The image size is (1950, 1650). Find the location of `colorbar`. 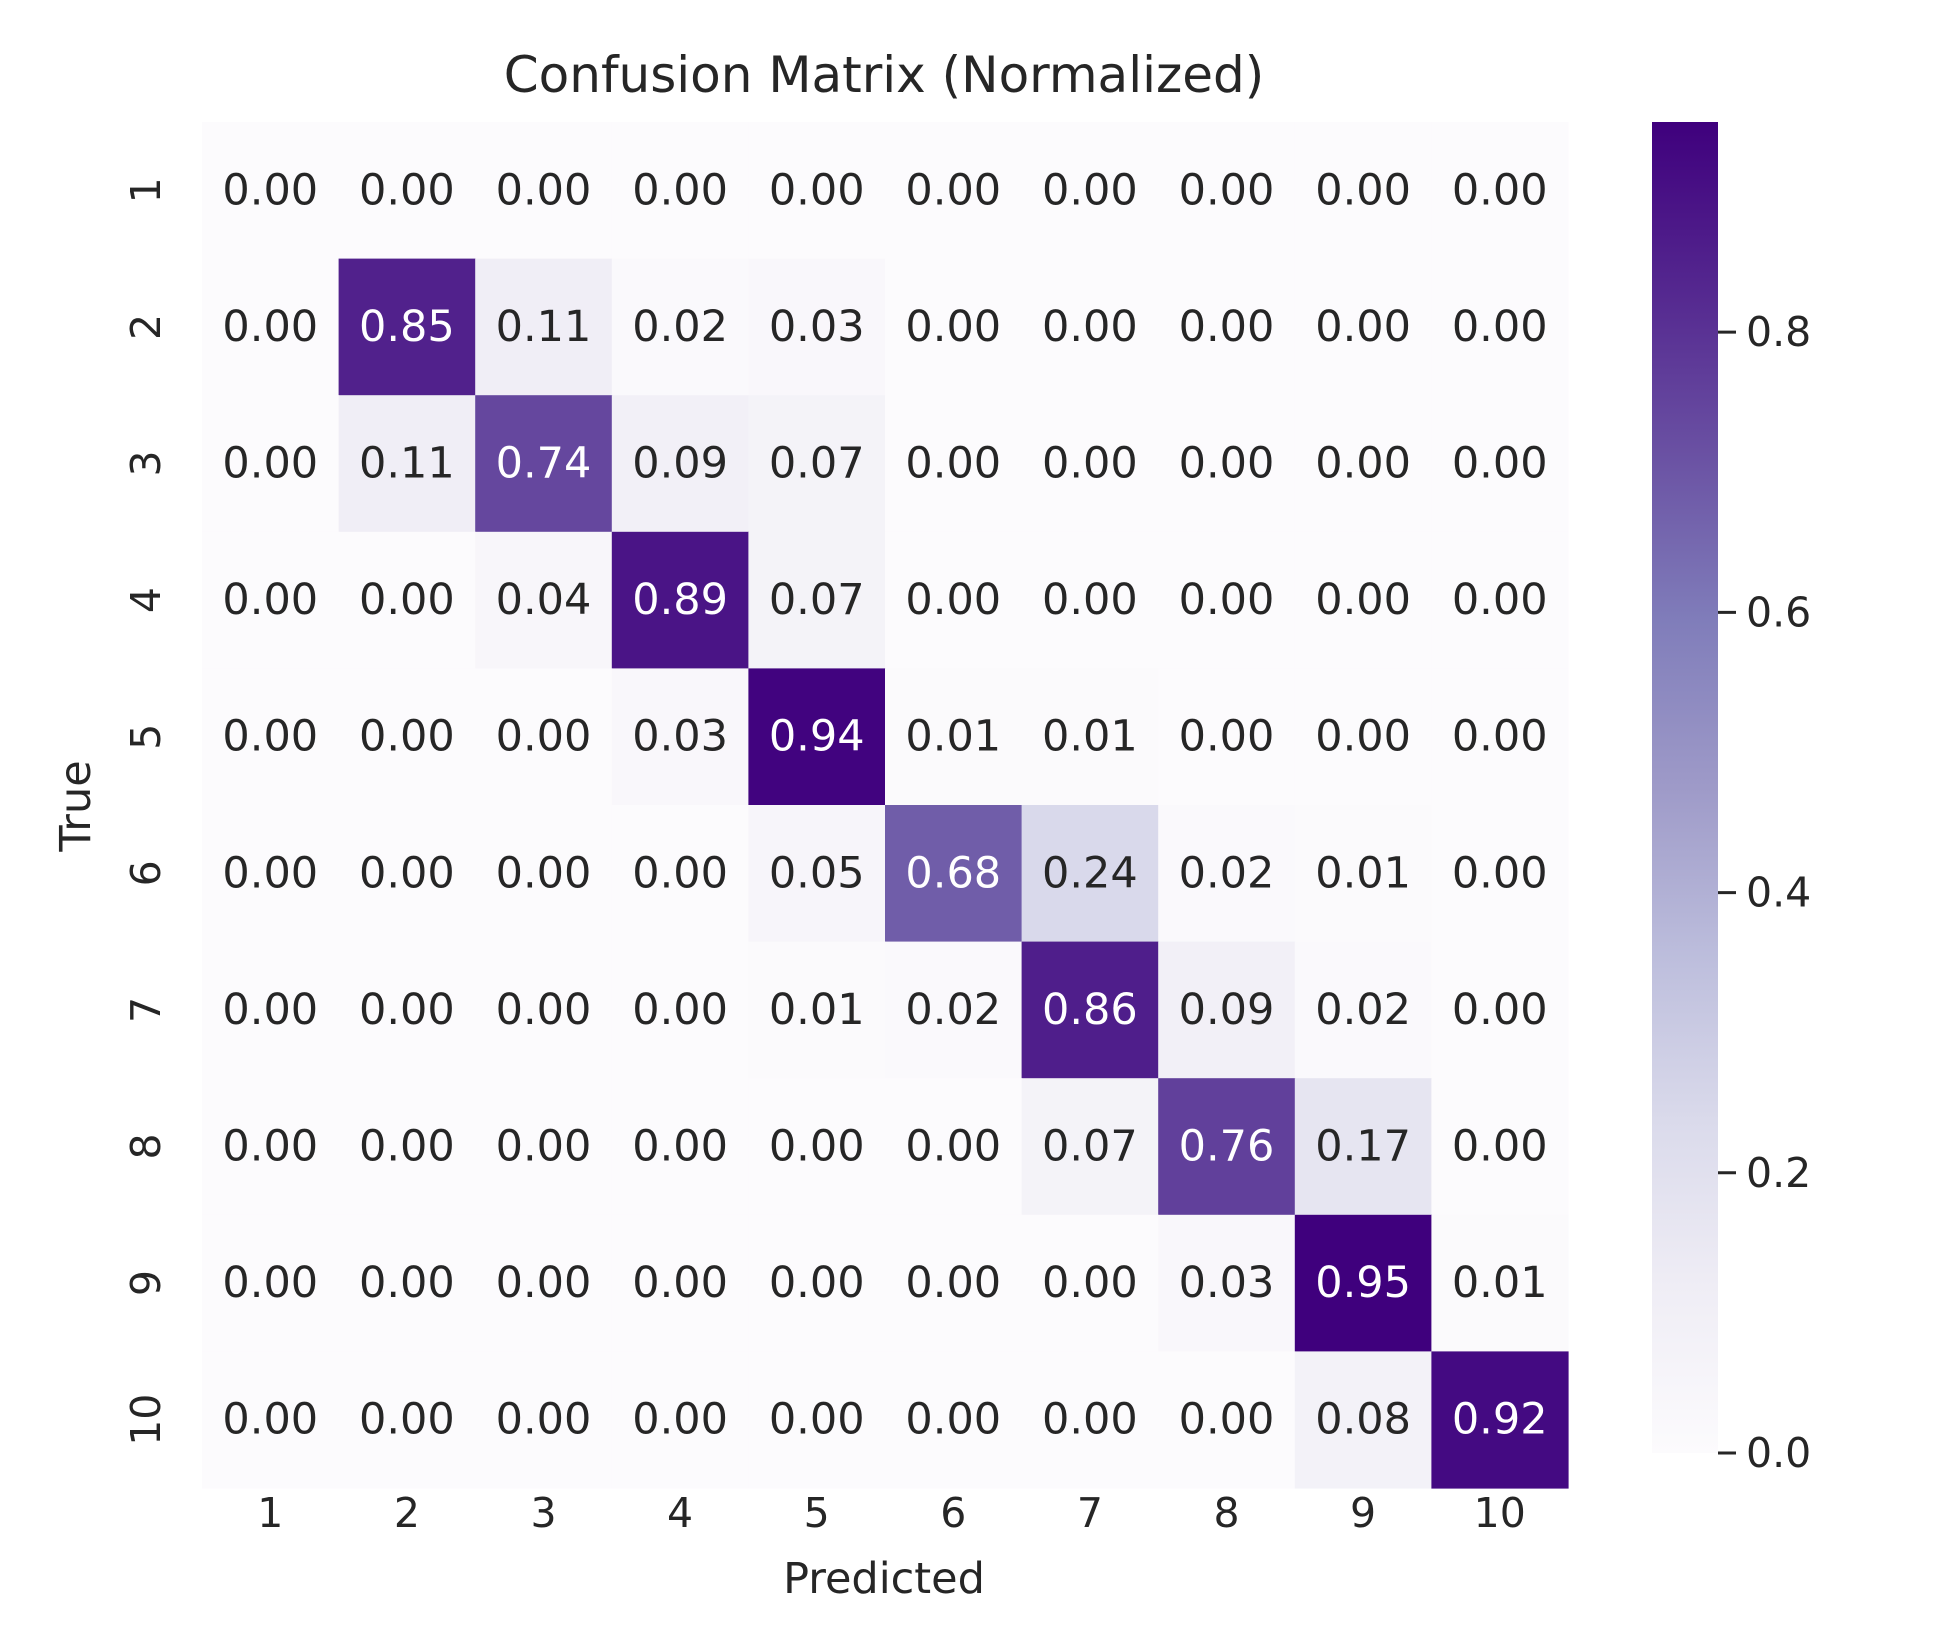

colorbar is located at coordinates (1685, 787).